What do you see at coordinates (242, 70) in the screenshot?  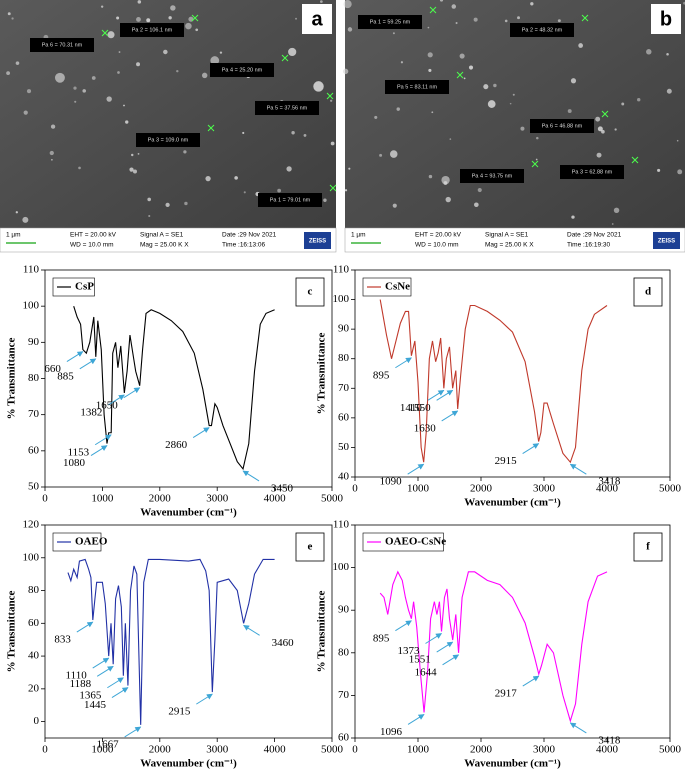 I see `measure-label: Pa 4 = 25.20 nm` at bounding box center [242, 70].